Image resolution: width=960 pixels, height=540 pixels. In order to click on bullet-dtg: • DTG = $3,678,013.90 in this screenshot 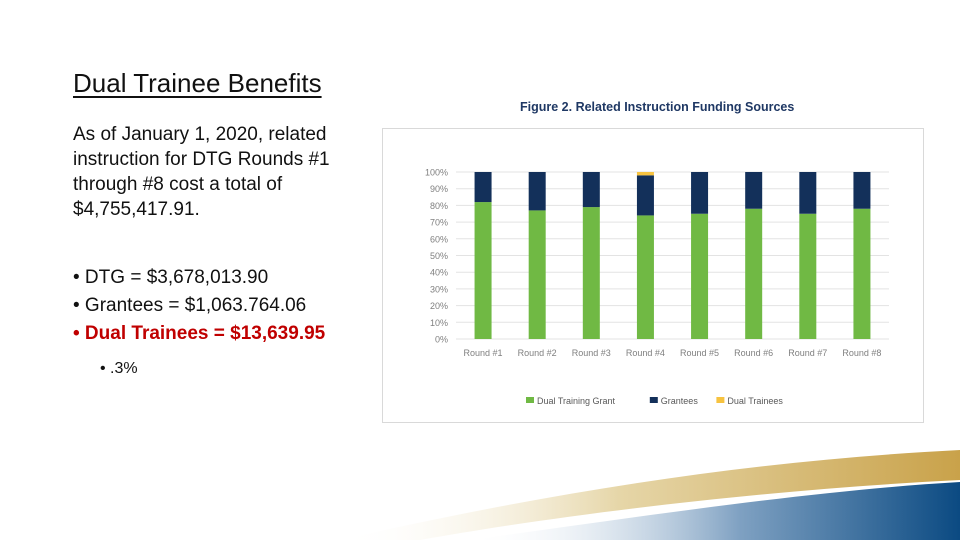, I will do `click(171, 277)`.